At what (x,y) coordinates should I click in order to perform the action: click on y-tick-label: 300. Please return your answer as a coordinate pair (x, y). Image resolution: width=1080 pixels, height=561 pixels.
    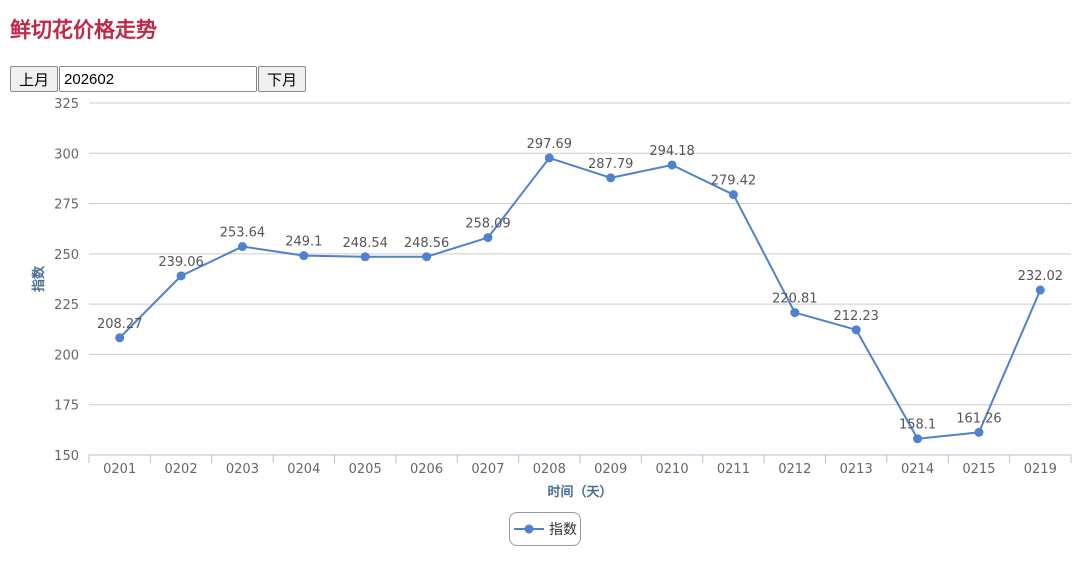
    Looking at the image, I should click on (66, 154).